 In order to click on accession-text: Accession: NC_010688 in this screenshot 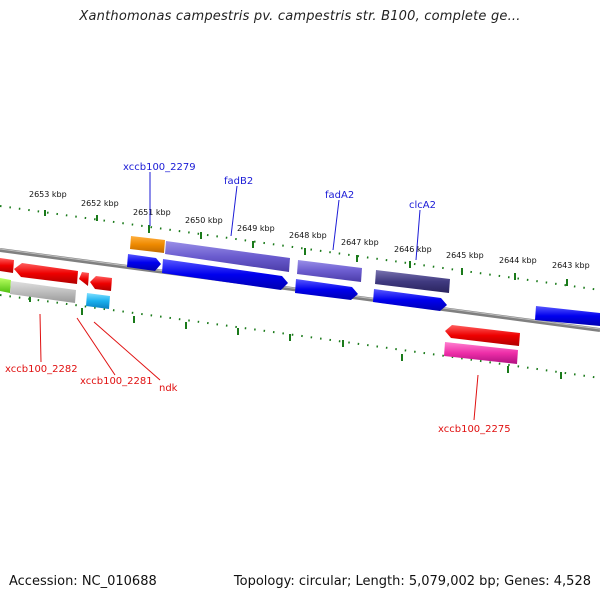, I will do `click(83, 581)`.